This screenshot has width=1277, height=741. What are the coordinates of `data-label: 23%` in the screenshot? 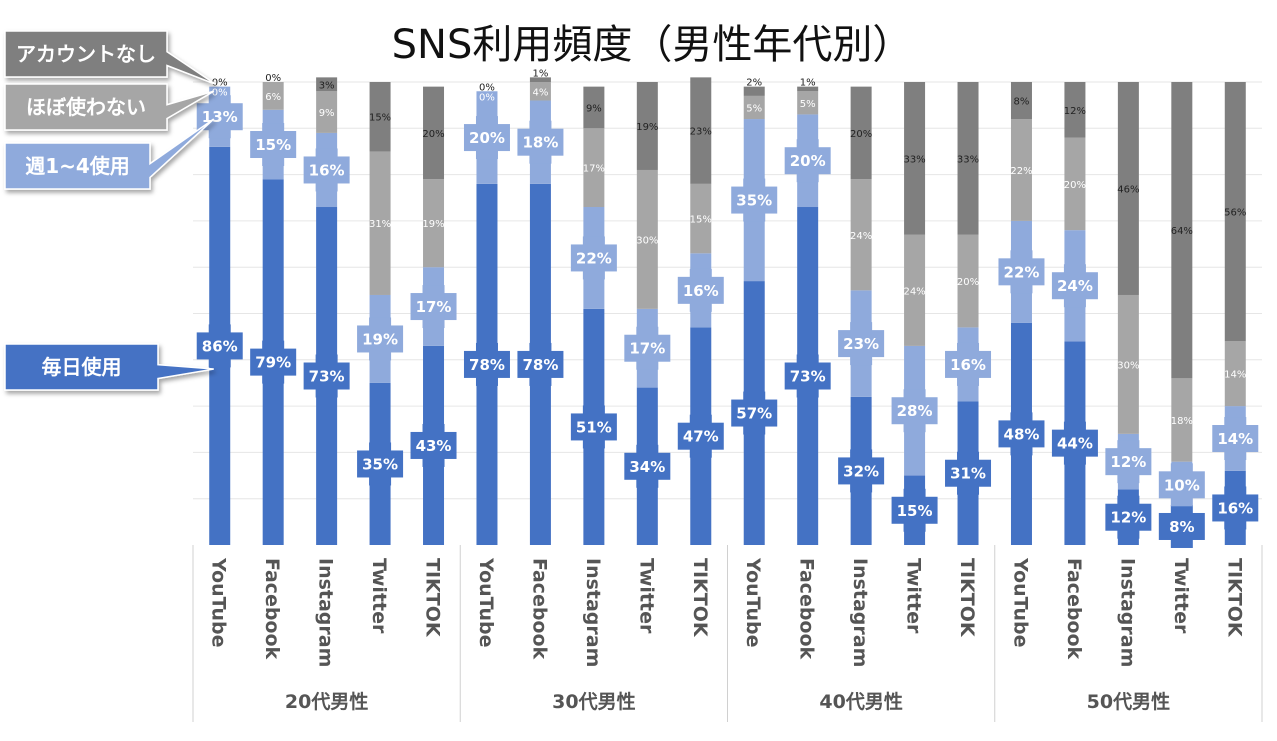 It's located at (701, 132).